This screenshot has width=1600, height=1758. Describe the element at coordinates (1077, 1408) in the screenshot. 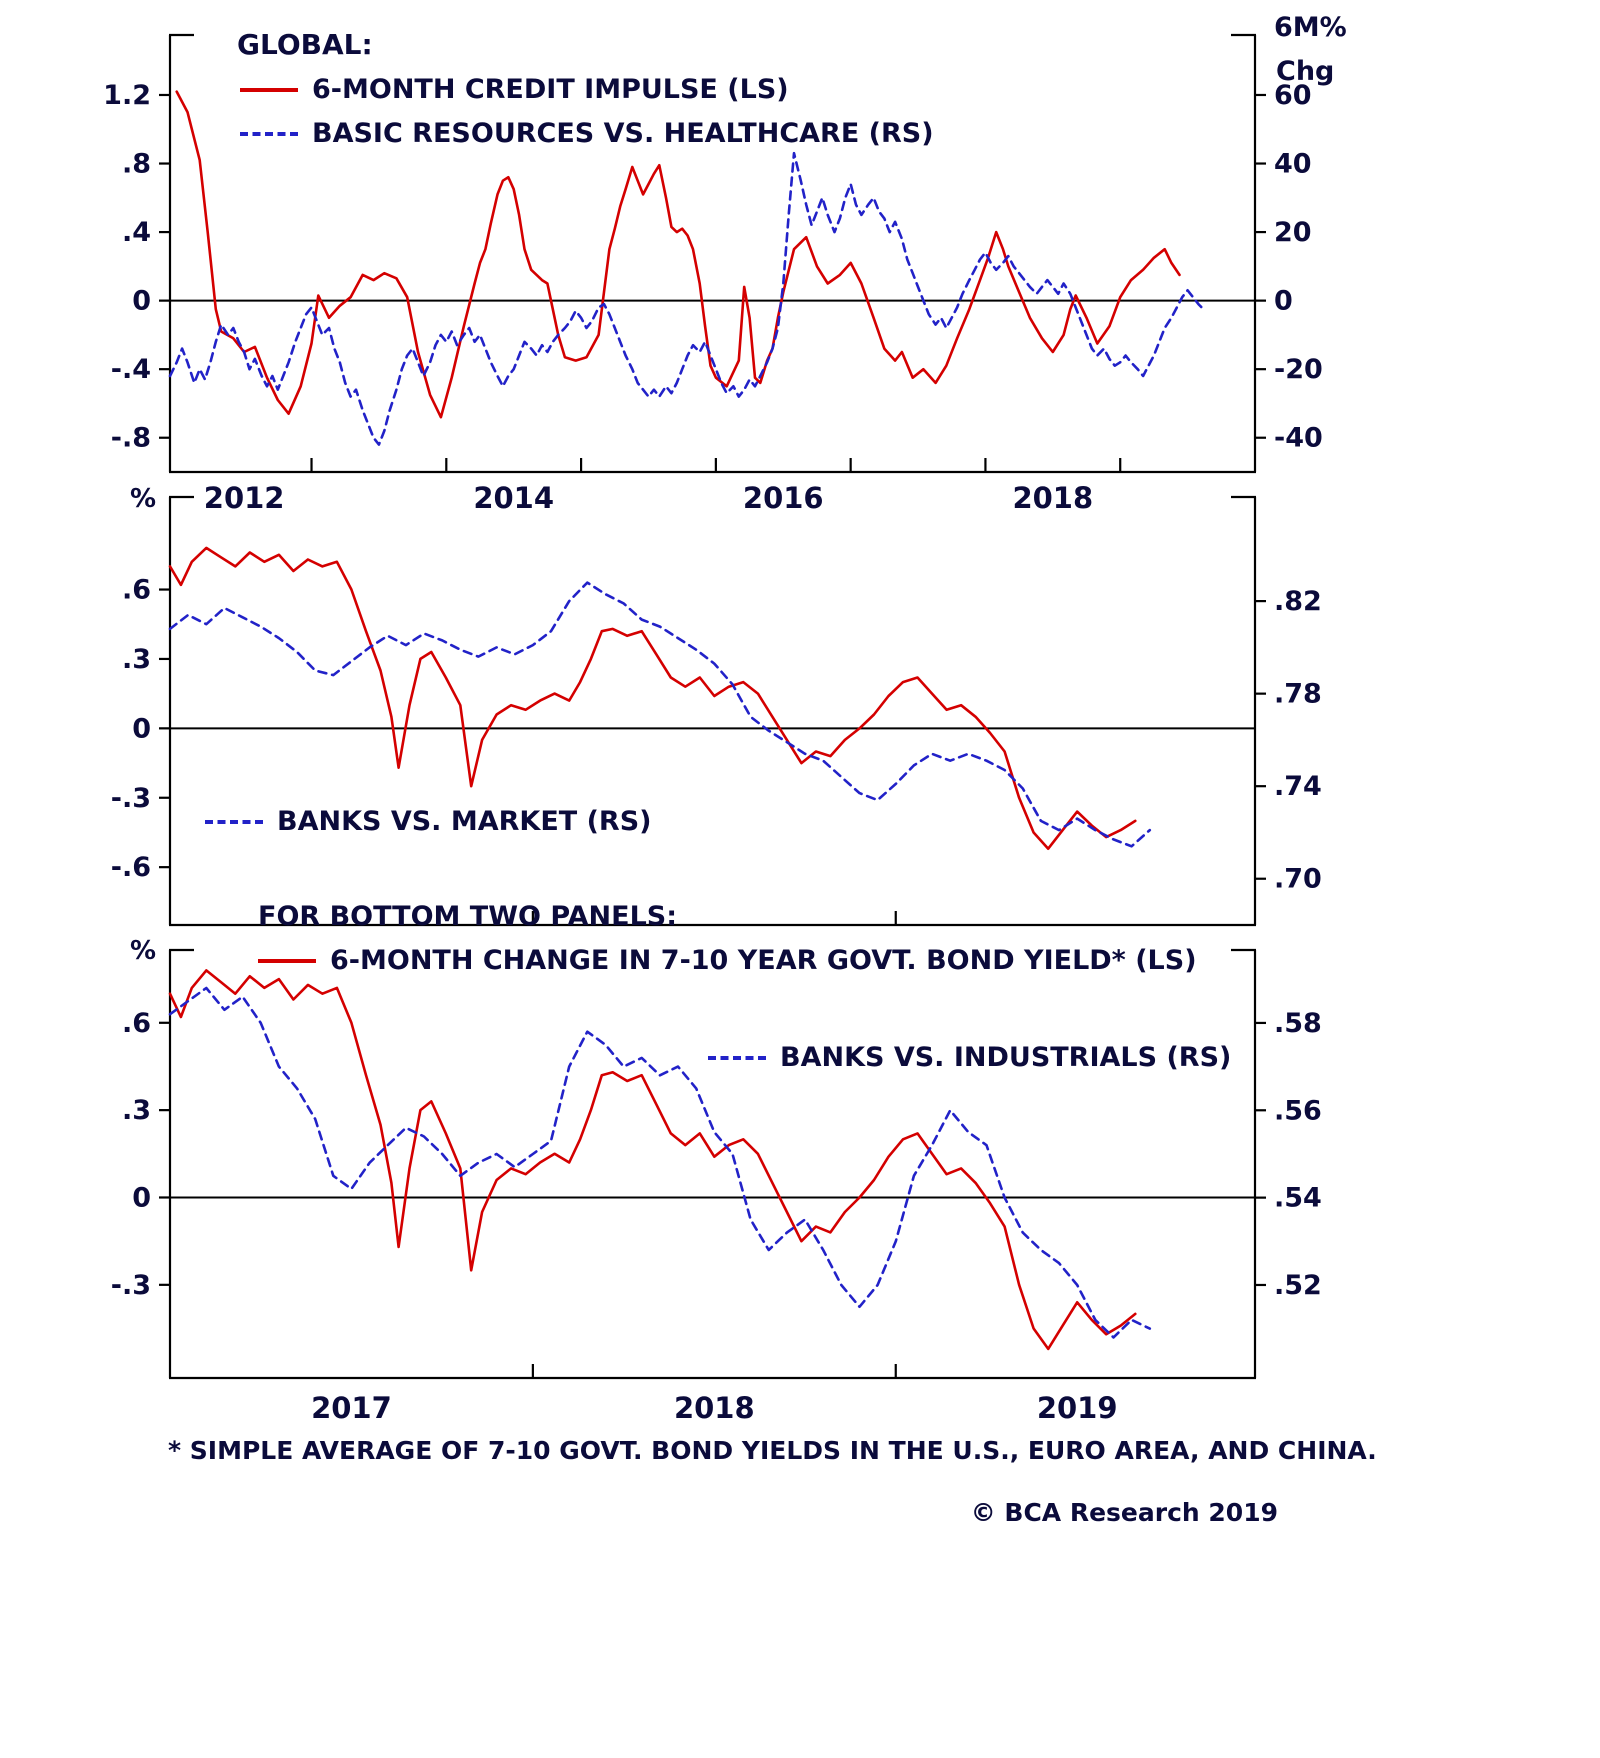

I see `x-axis-year-label: 2019` at that location.